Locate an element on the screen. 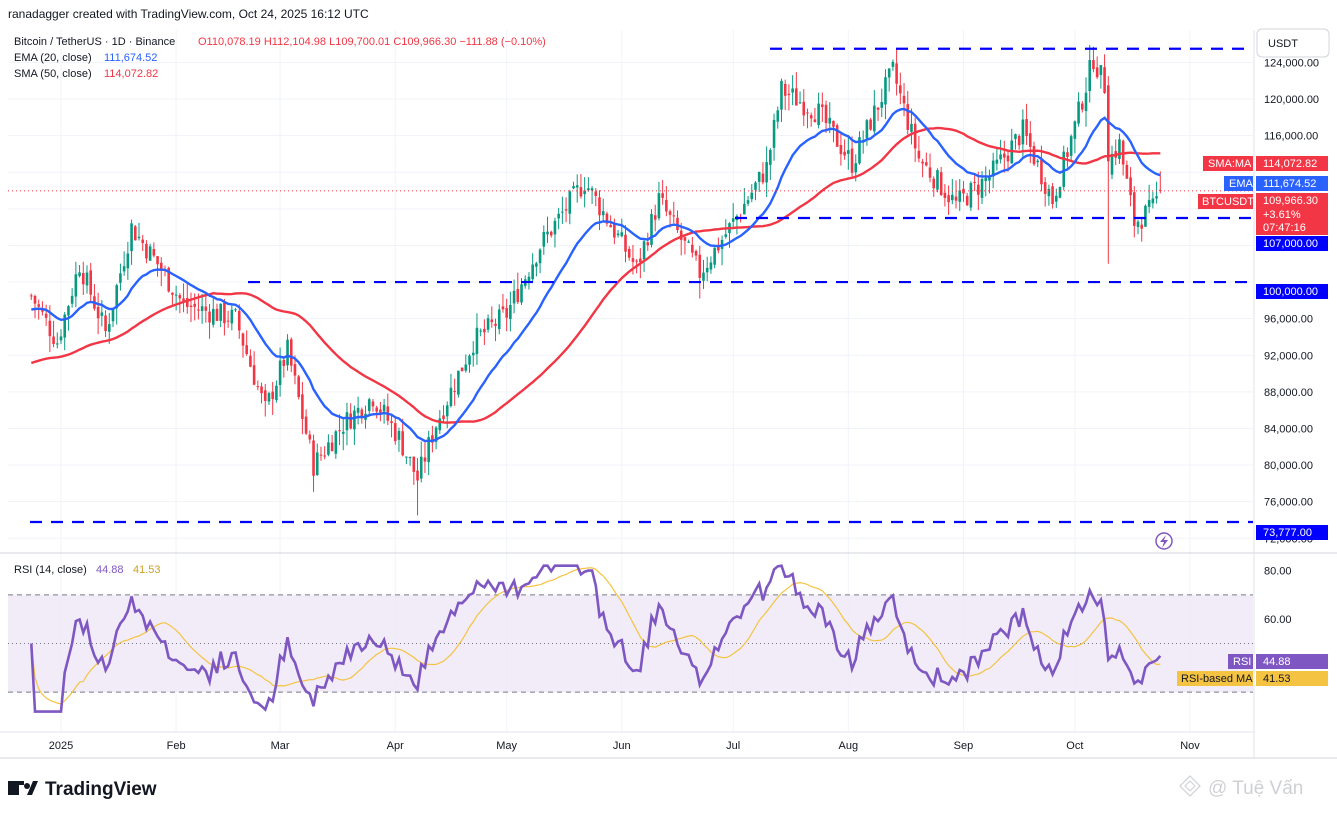  ema-tag: EMA 111,674.52 is located at coordinates (1276, 183).